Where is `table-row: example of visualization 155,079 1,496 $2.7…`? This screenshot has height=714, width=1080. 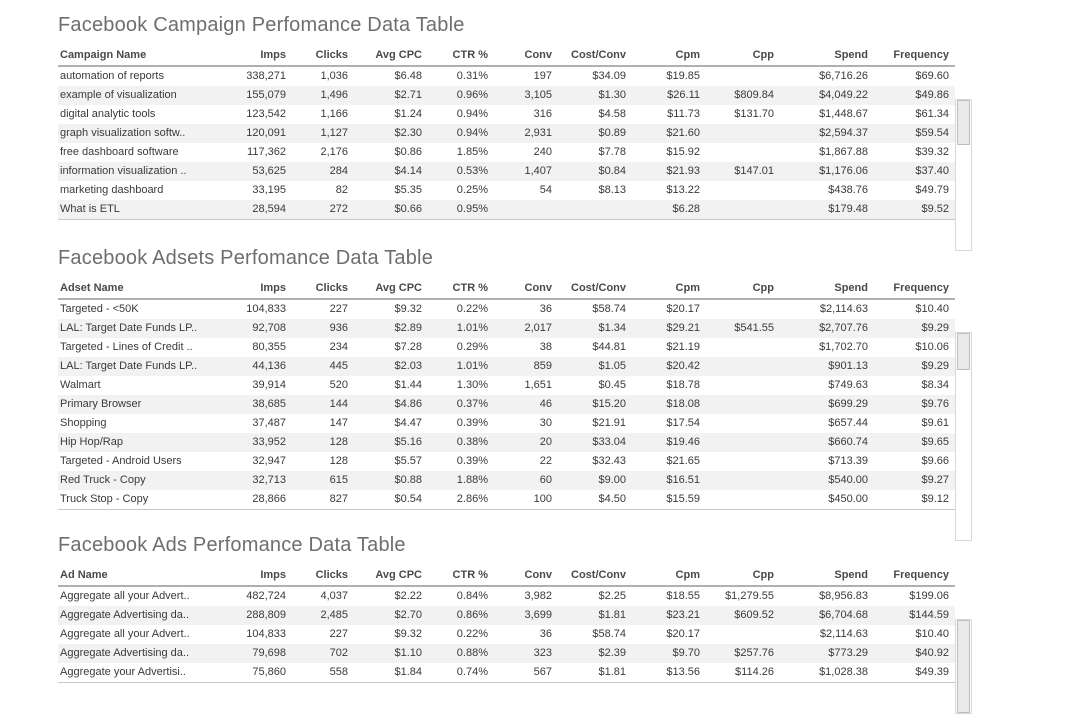
table-row: example of visualization 155,079 1,496 $2.7… is located at coordinates (506, 95).